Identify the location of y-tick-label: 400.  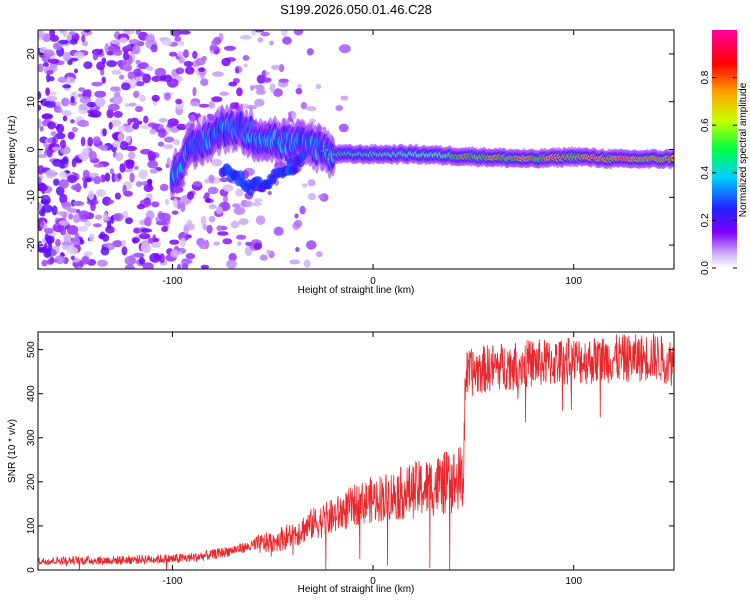
(31, 393).